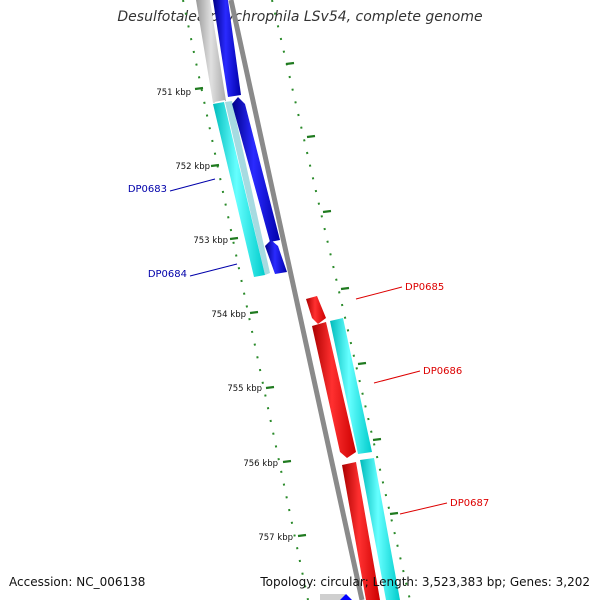 This screenshot has width=600, height=600. What do you see at coordinates (211, 51) in the screenshot?
I see `grey-feature` at bounding box center [211, 51].